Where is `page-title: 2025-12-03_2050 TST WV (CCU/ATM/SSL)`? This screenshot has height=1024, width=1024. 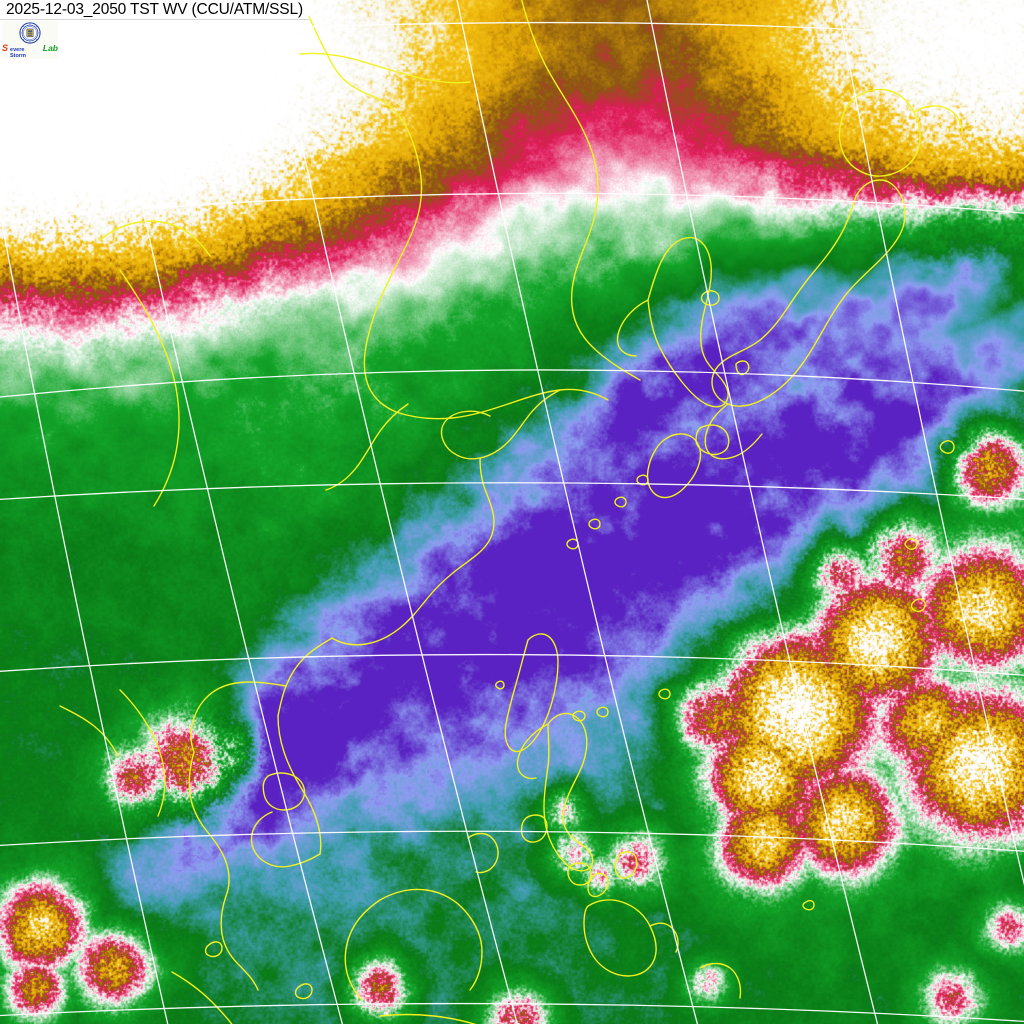 page-title: 2025-12-03_2050 TST WV (CCU/ATM/SSL) is located at coordinates (154, 9).